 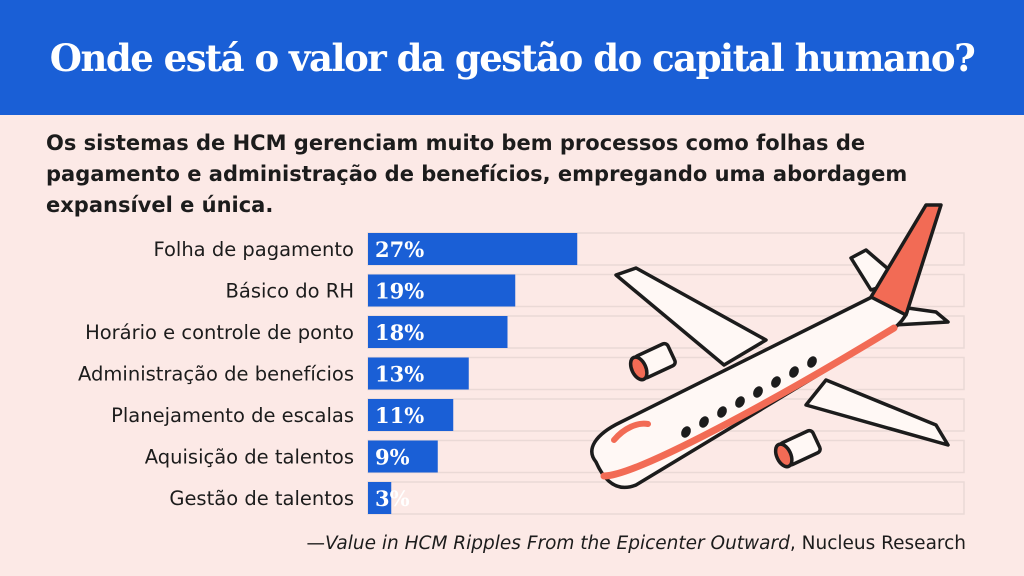 What do you see at coordinates (216, 374) in the screenshot?
I see `category-label: Administração de benefícios` at bounding box center [216, 374].